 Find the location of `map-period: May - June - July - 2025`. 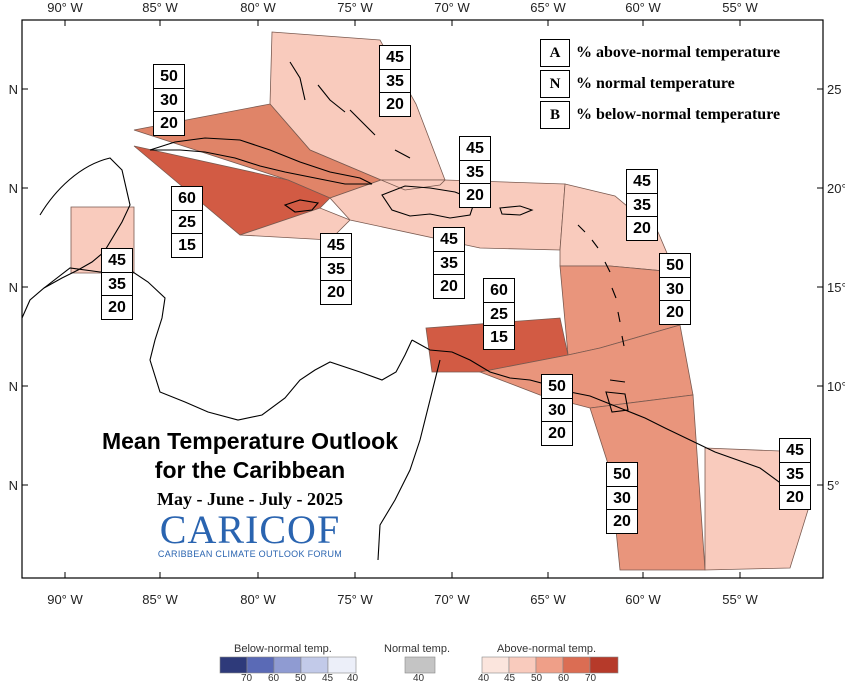

map-period: May - June - July - 2025 is located at coordinates (250, 499).